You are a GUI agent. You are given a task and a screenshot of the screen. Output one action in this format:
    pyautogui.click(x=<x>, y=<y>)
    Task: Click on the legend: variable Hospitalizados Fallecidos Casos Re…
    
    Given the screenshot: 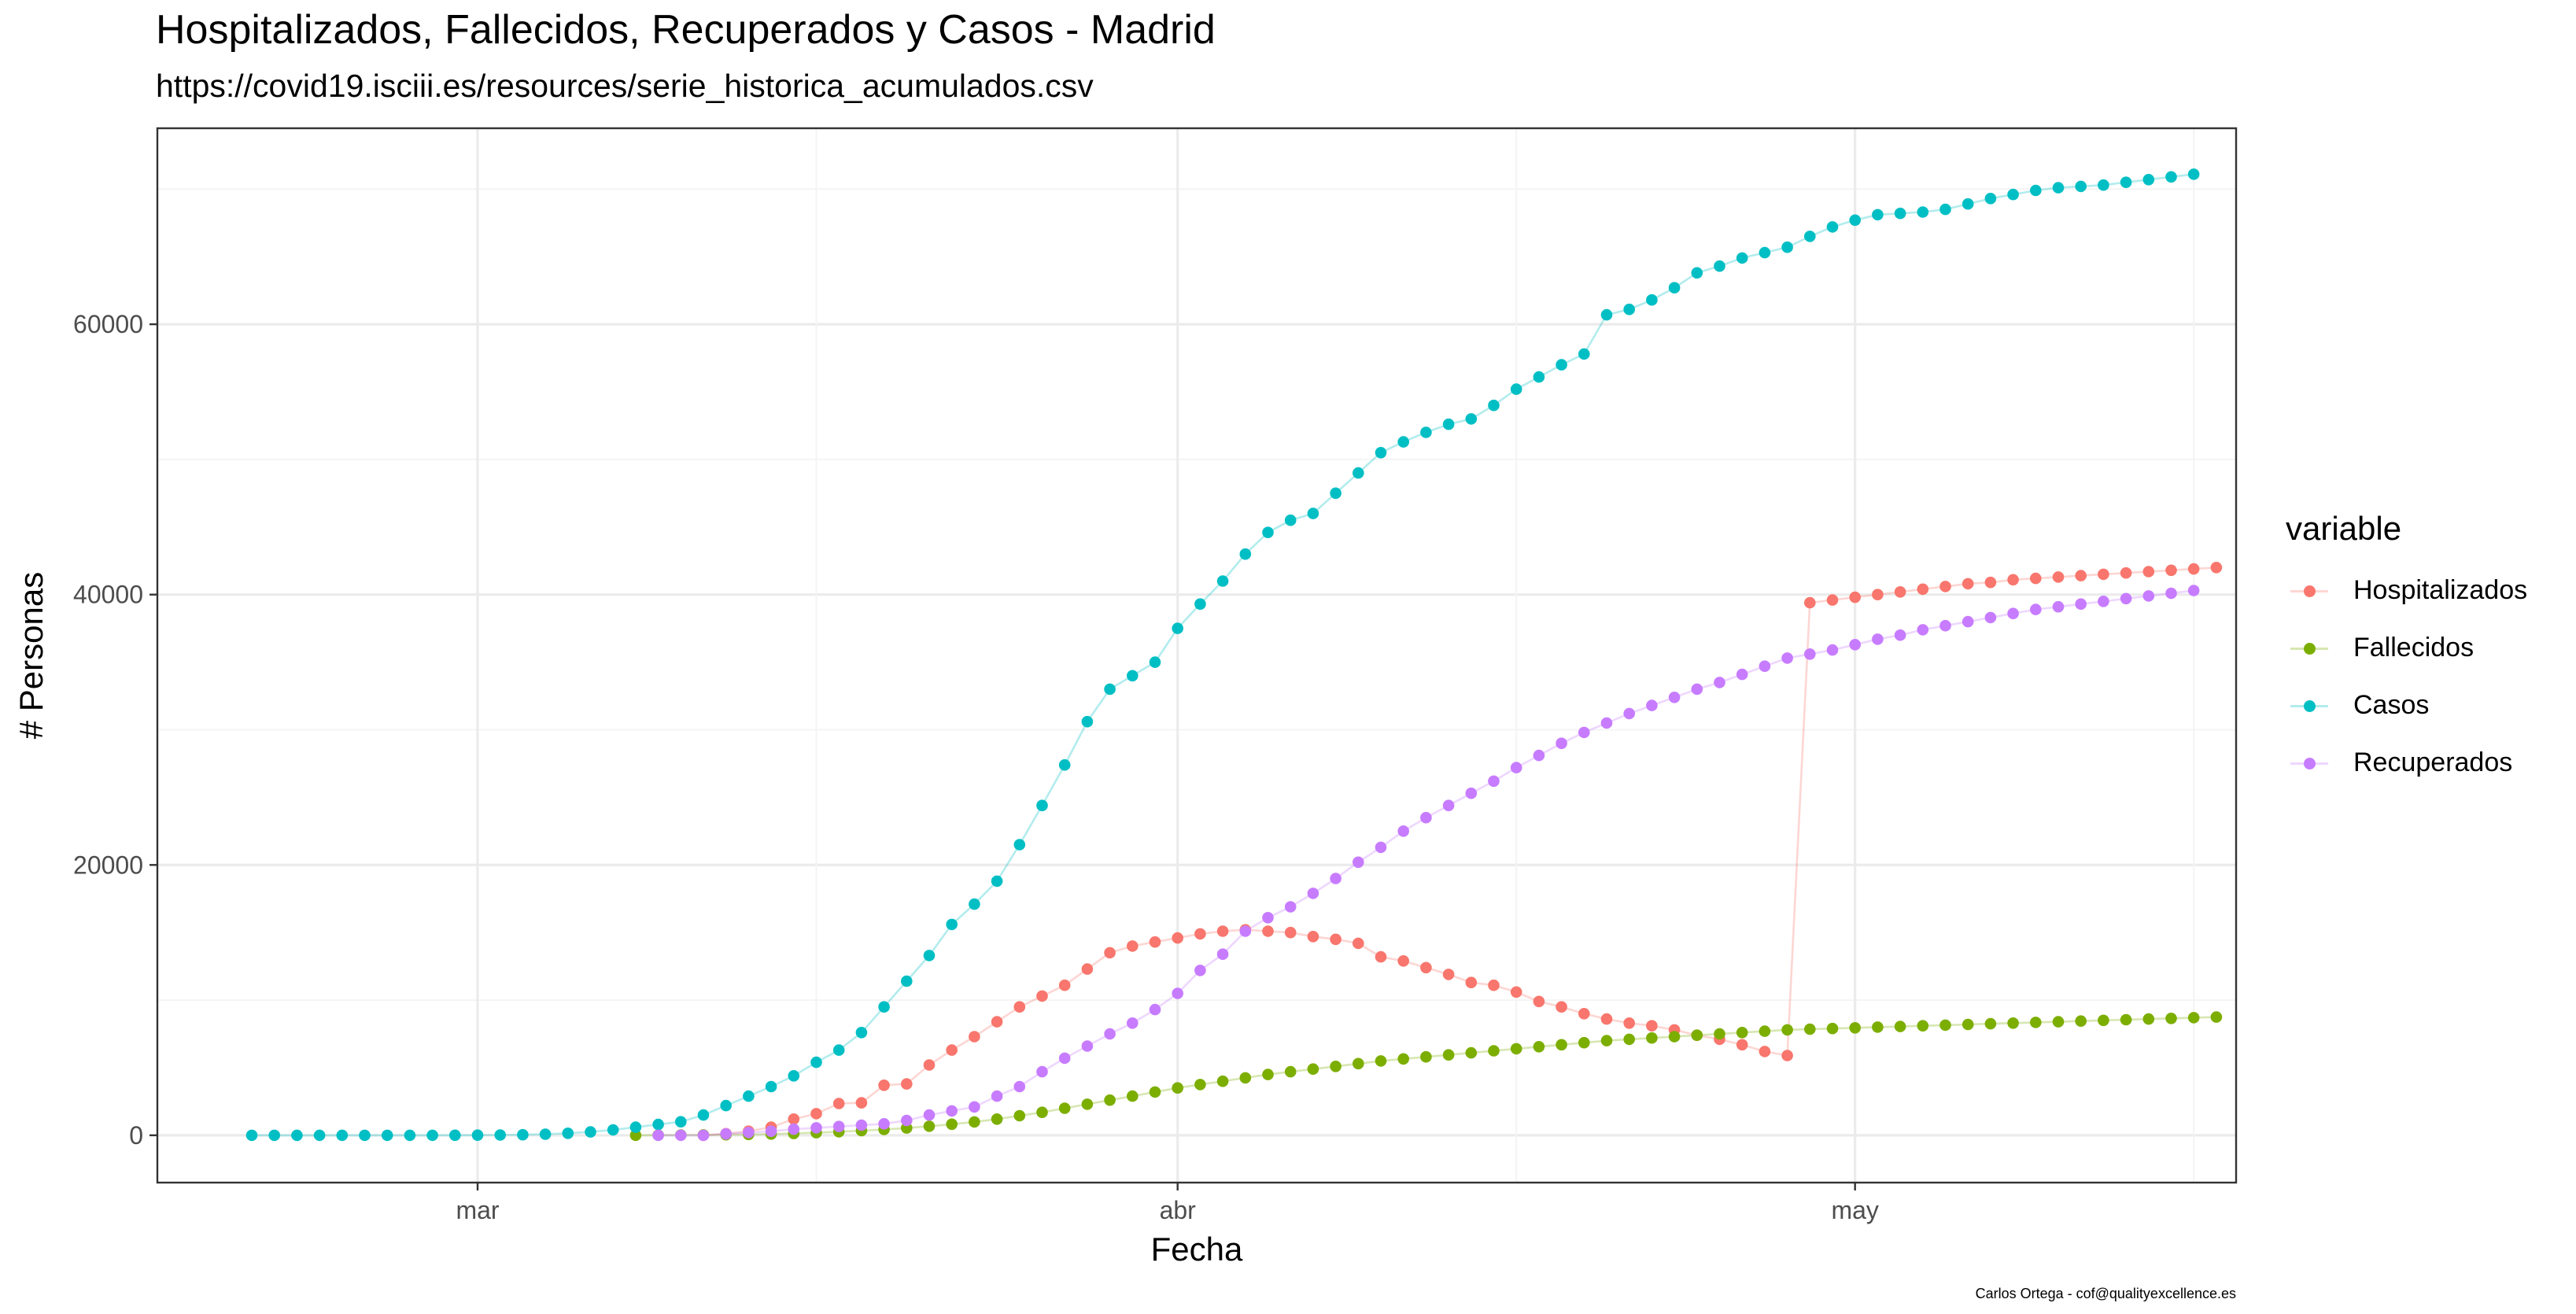 What is the action you would take?
    pyautogui.click(x=2406, y=651)
    